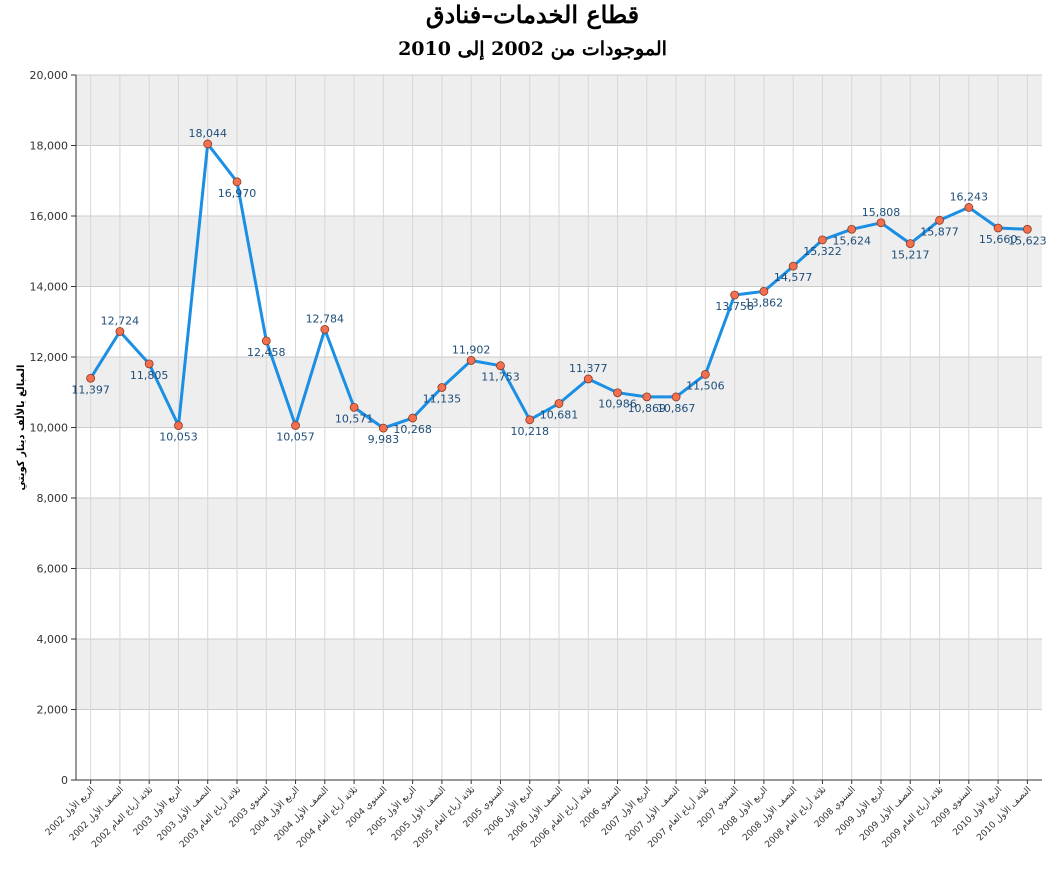  Describe the element at coordinates (237, 193) in the screenshot. I see `data-label: 16,970` at that location.